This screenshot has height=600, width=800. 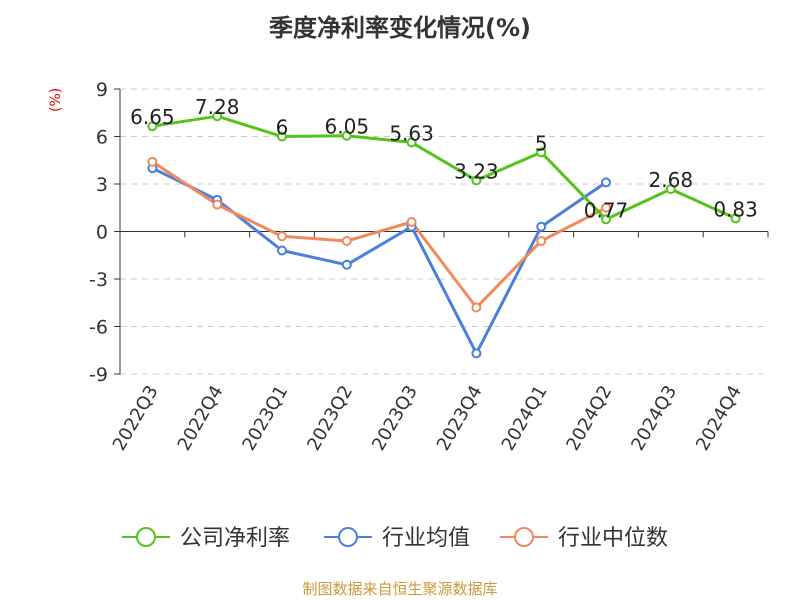 I want to click on legend-label: 行业中位数, so click(x=613, y=538).